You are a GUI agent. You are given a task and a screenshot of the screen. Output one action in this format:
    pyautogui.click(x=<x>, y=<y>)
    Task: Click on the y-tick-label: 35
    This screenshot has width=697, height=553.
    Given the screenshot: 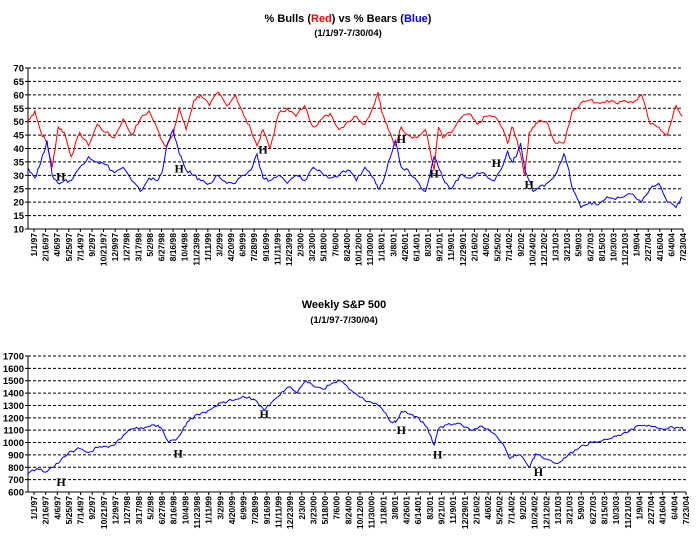 What is the action you would take?
    pyautogui.click(x=18, y=162)
    